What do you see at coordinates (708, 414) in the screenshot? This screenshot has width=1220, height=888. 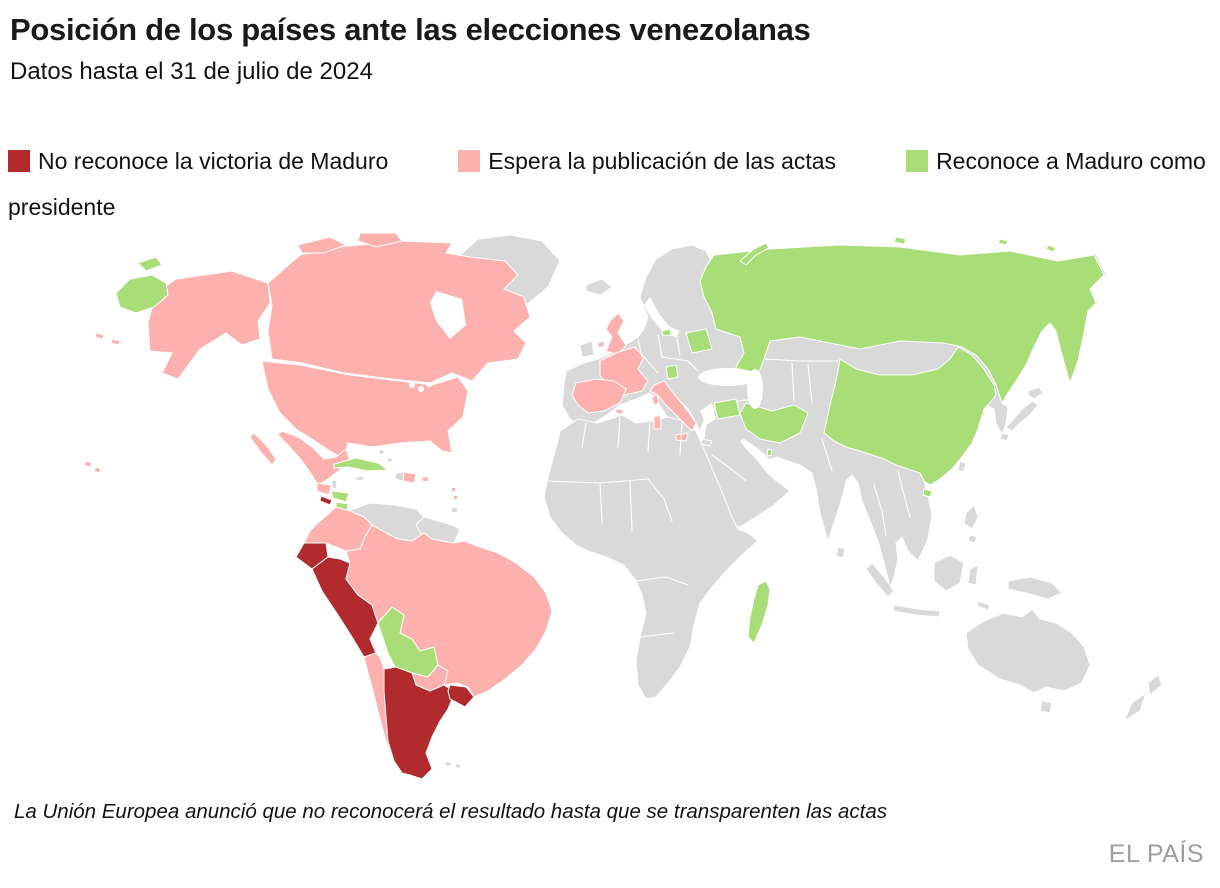 I see `aegean-sea` at bounding box center [708, 414].